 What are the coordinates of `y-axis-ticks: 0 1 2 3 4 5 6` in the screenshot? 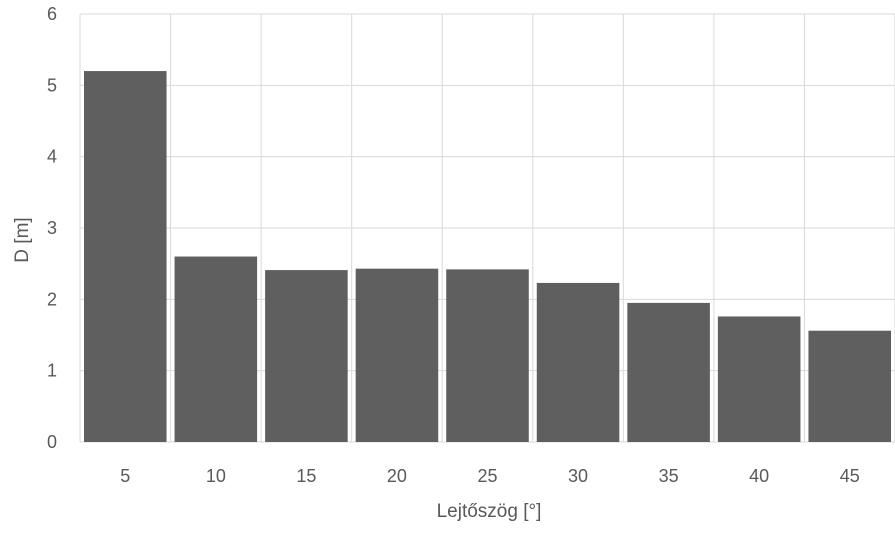 It's located at (52, 228).